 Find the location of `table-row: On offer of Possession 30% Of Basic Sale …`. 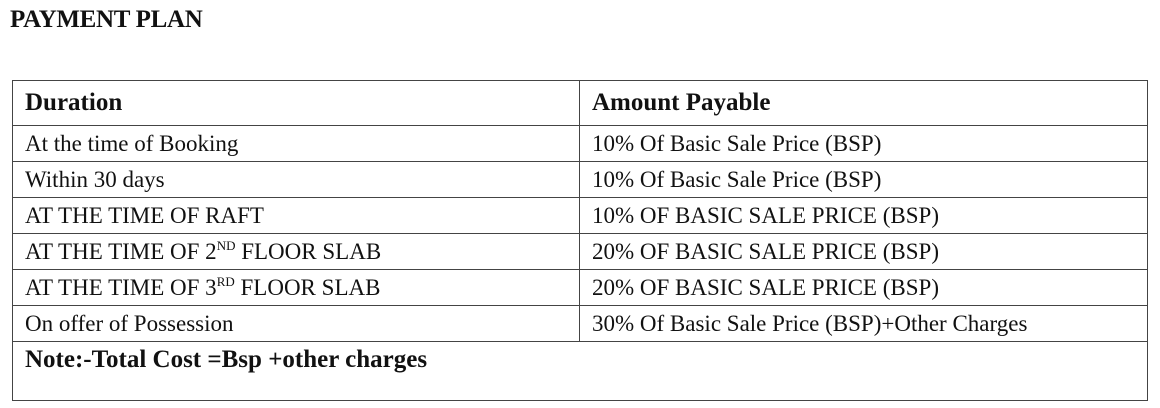

table-row: On offer of Possession 30% Of Basic Sale … is located at coordinates (580, 323).